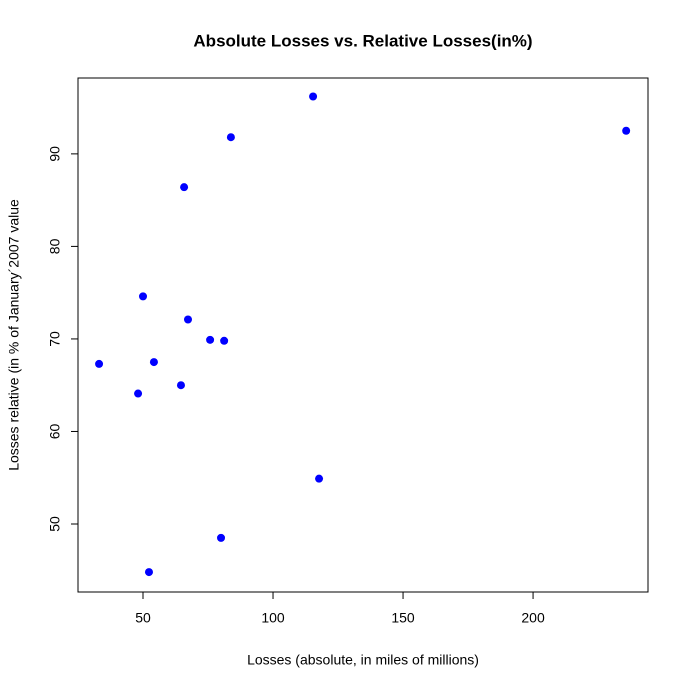 This screenshot has width=687, height=687. I want to click on x-axis-label: Losses (absolute, in miles of millions), so click(363, 660).